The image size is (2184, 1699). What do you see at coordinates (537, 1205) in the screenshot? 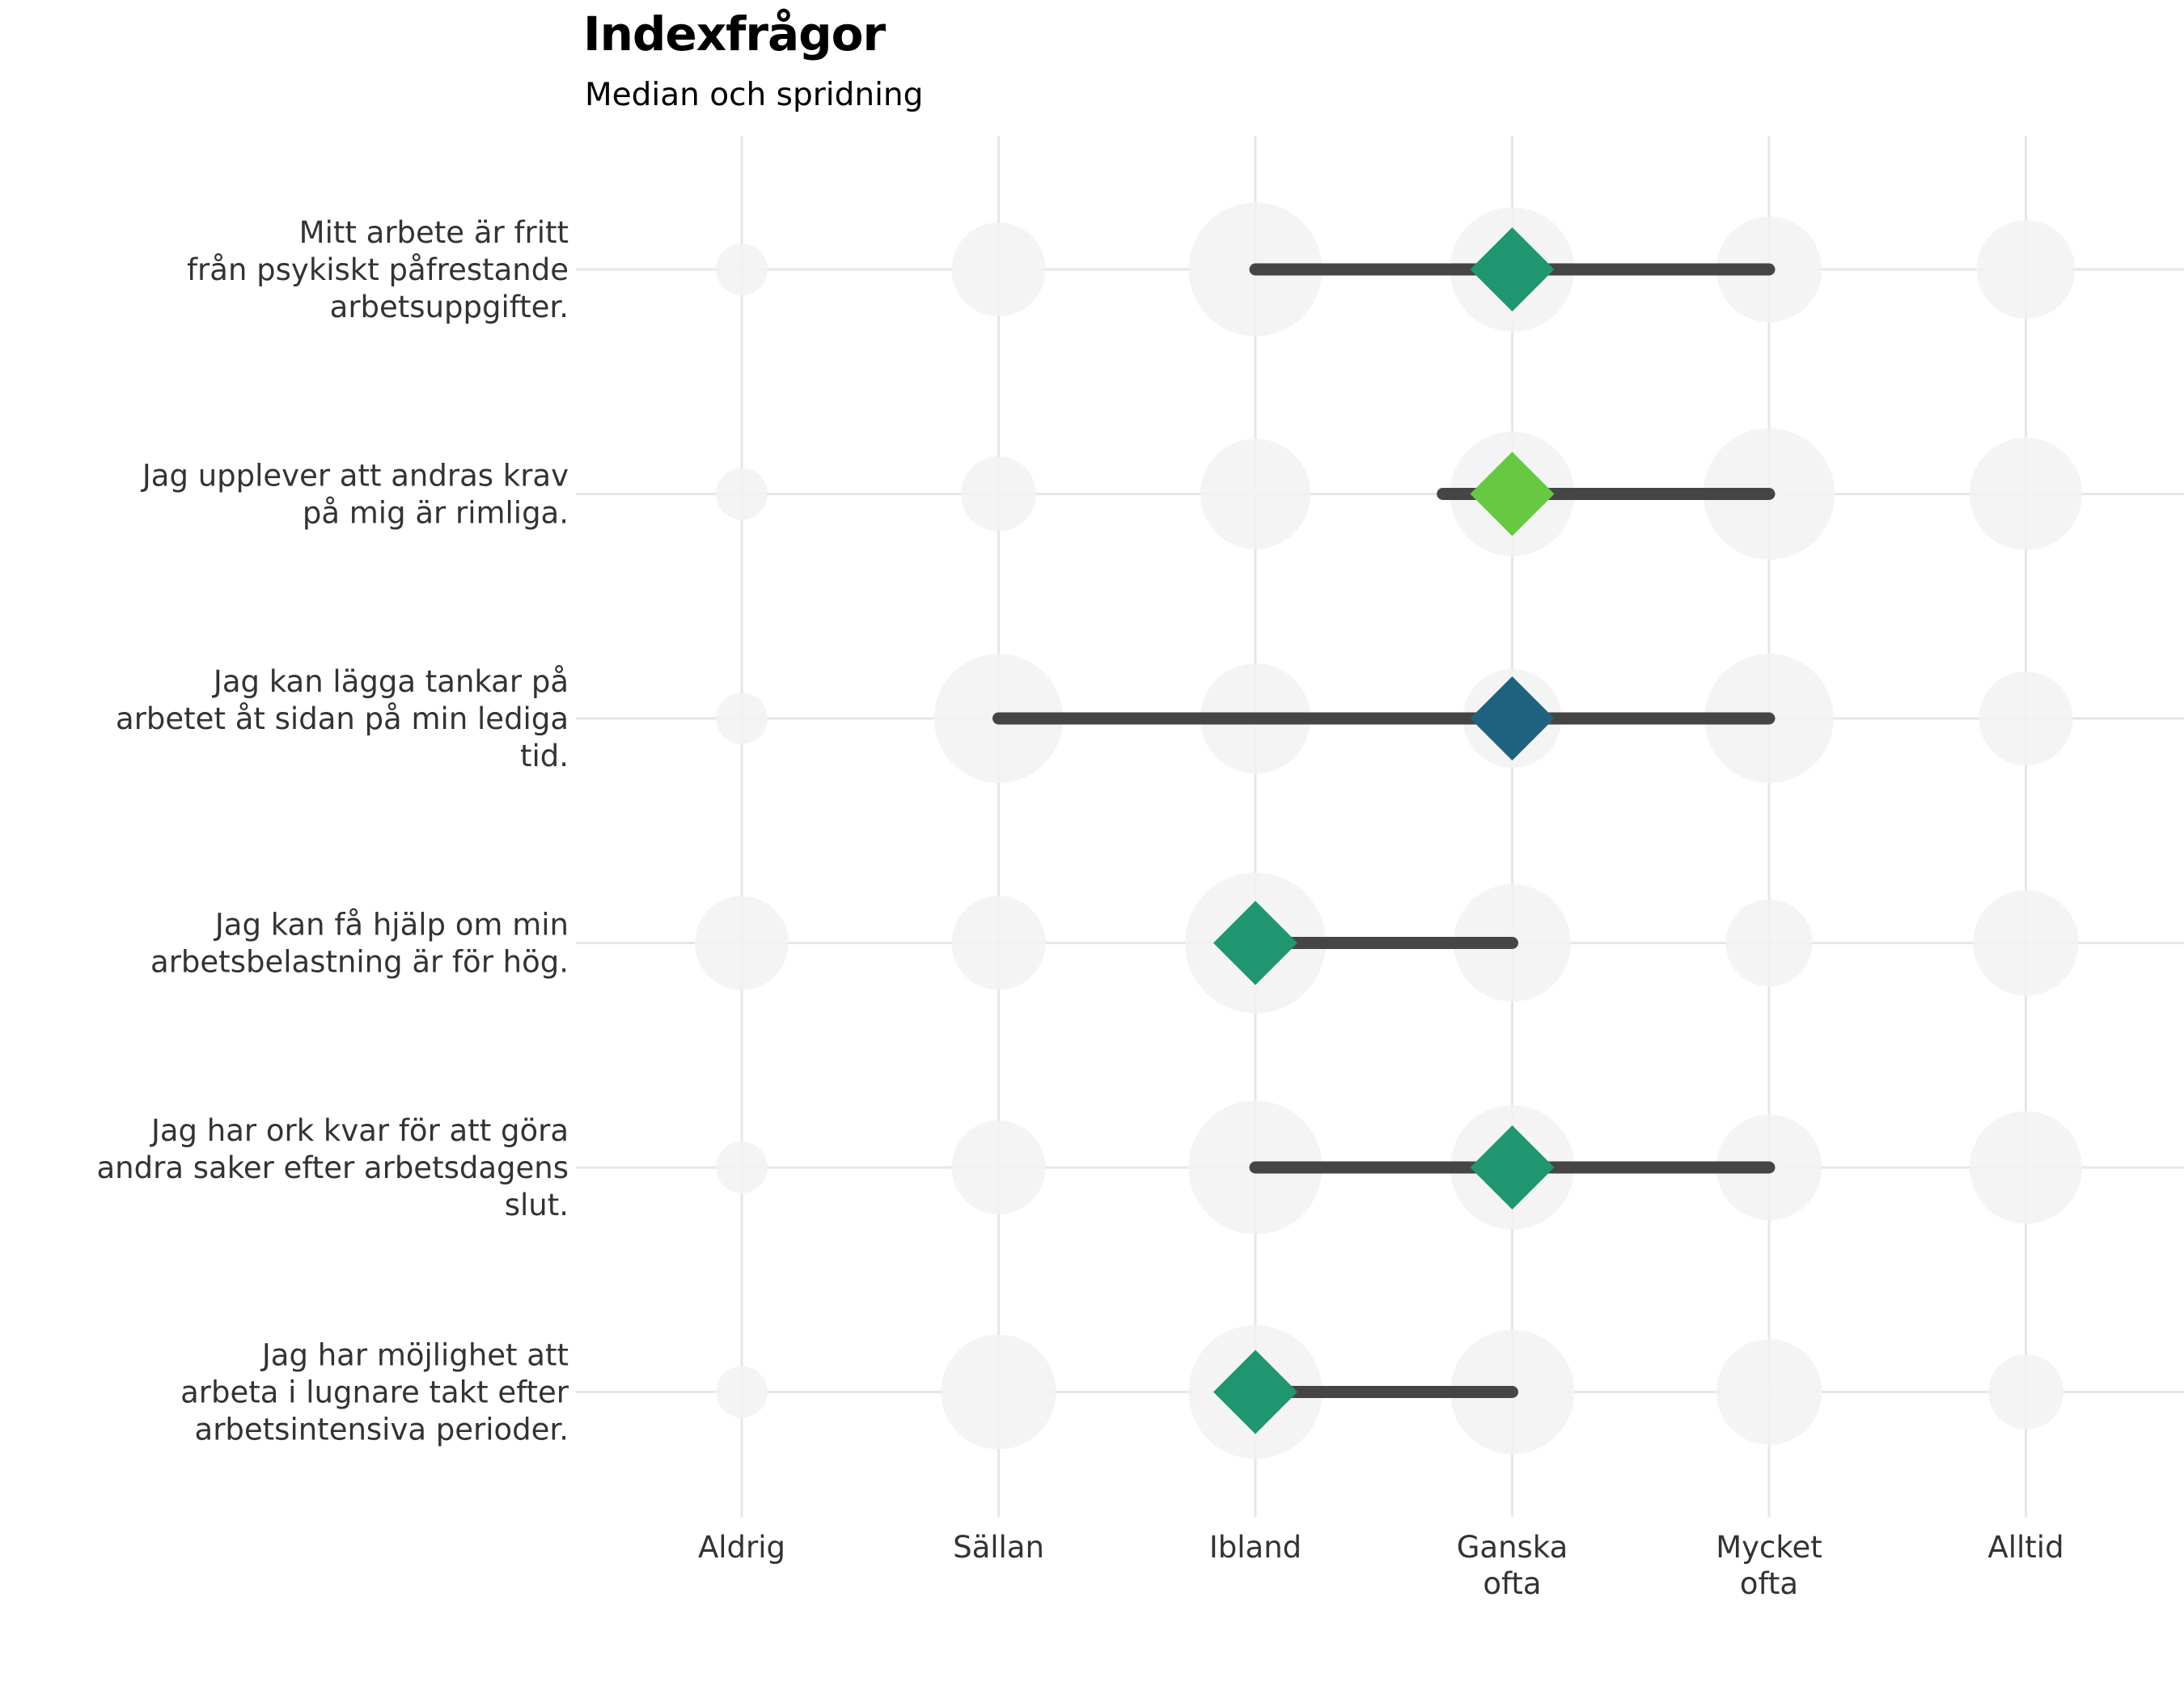
I see `question-label-line: slut.` at bounding box center [537, 1205].